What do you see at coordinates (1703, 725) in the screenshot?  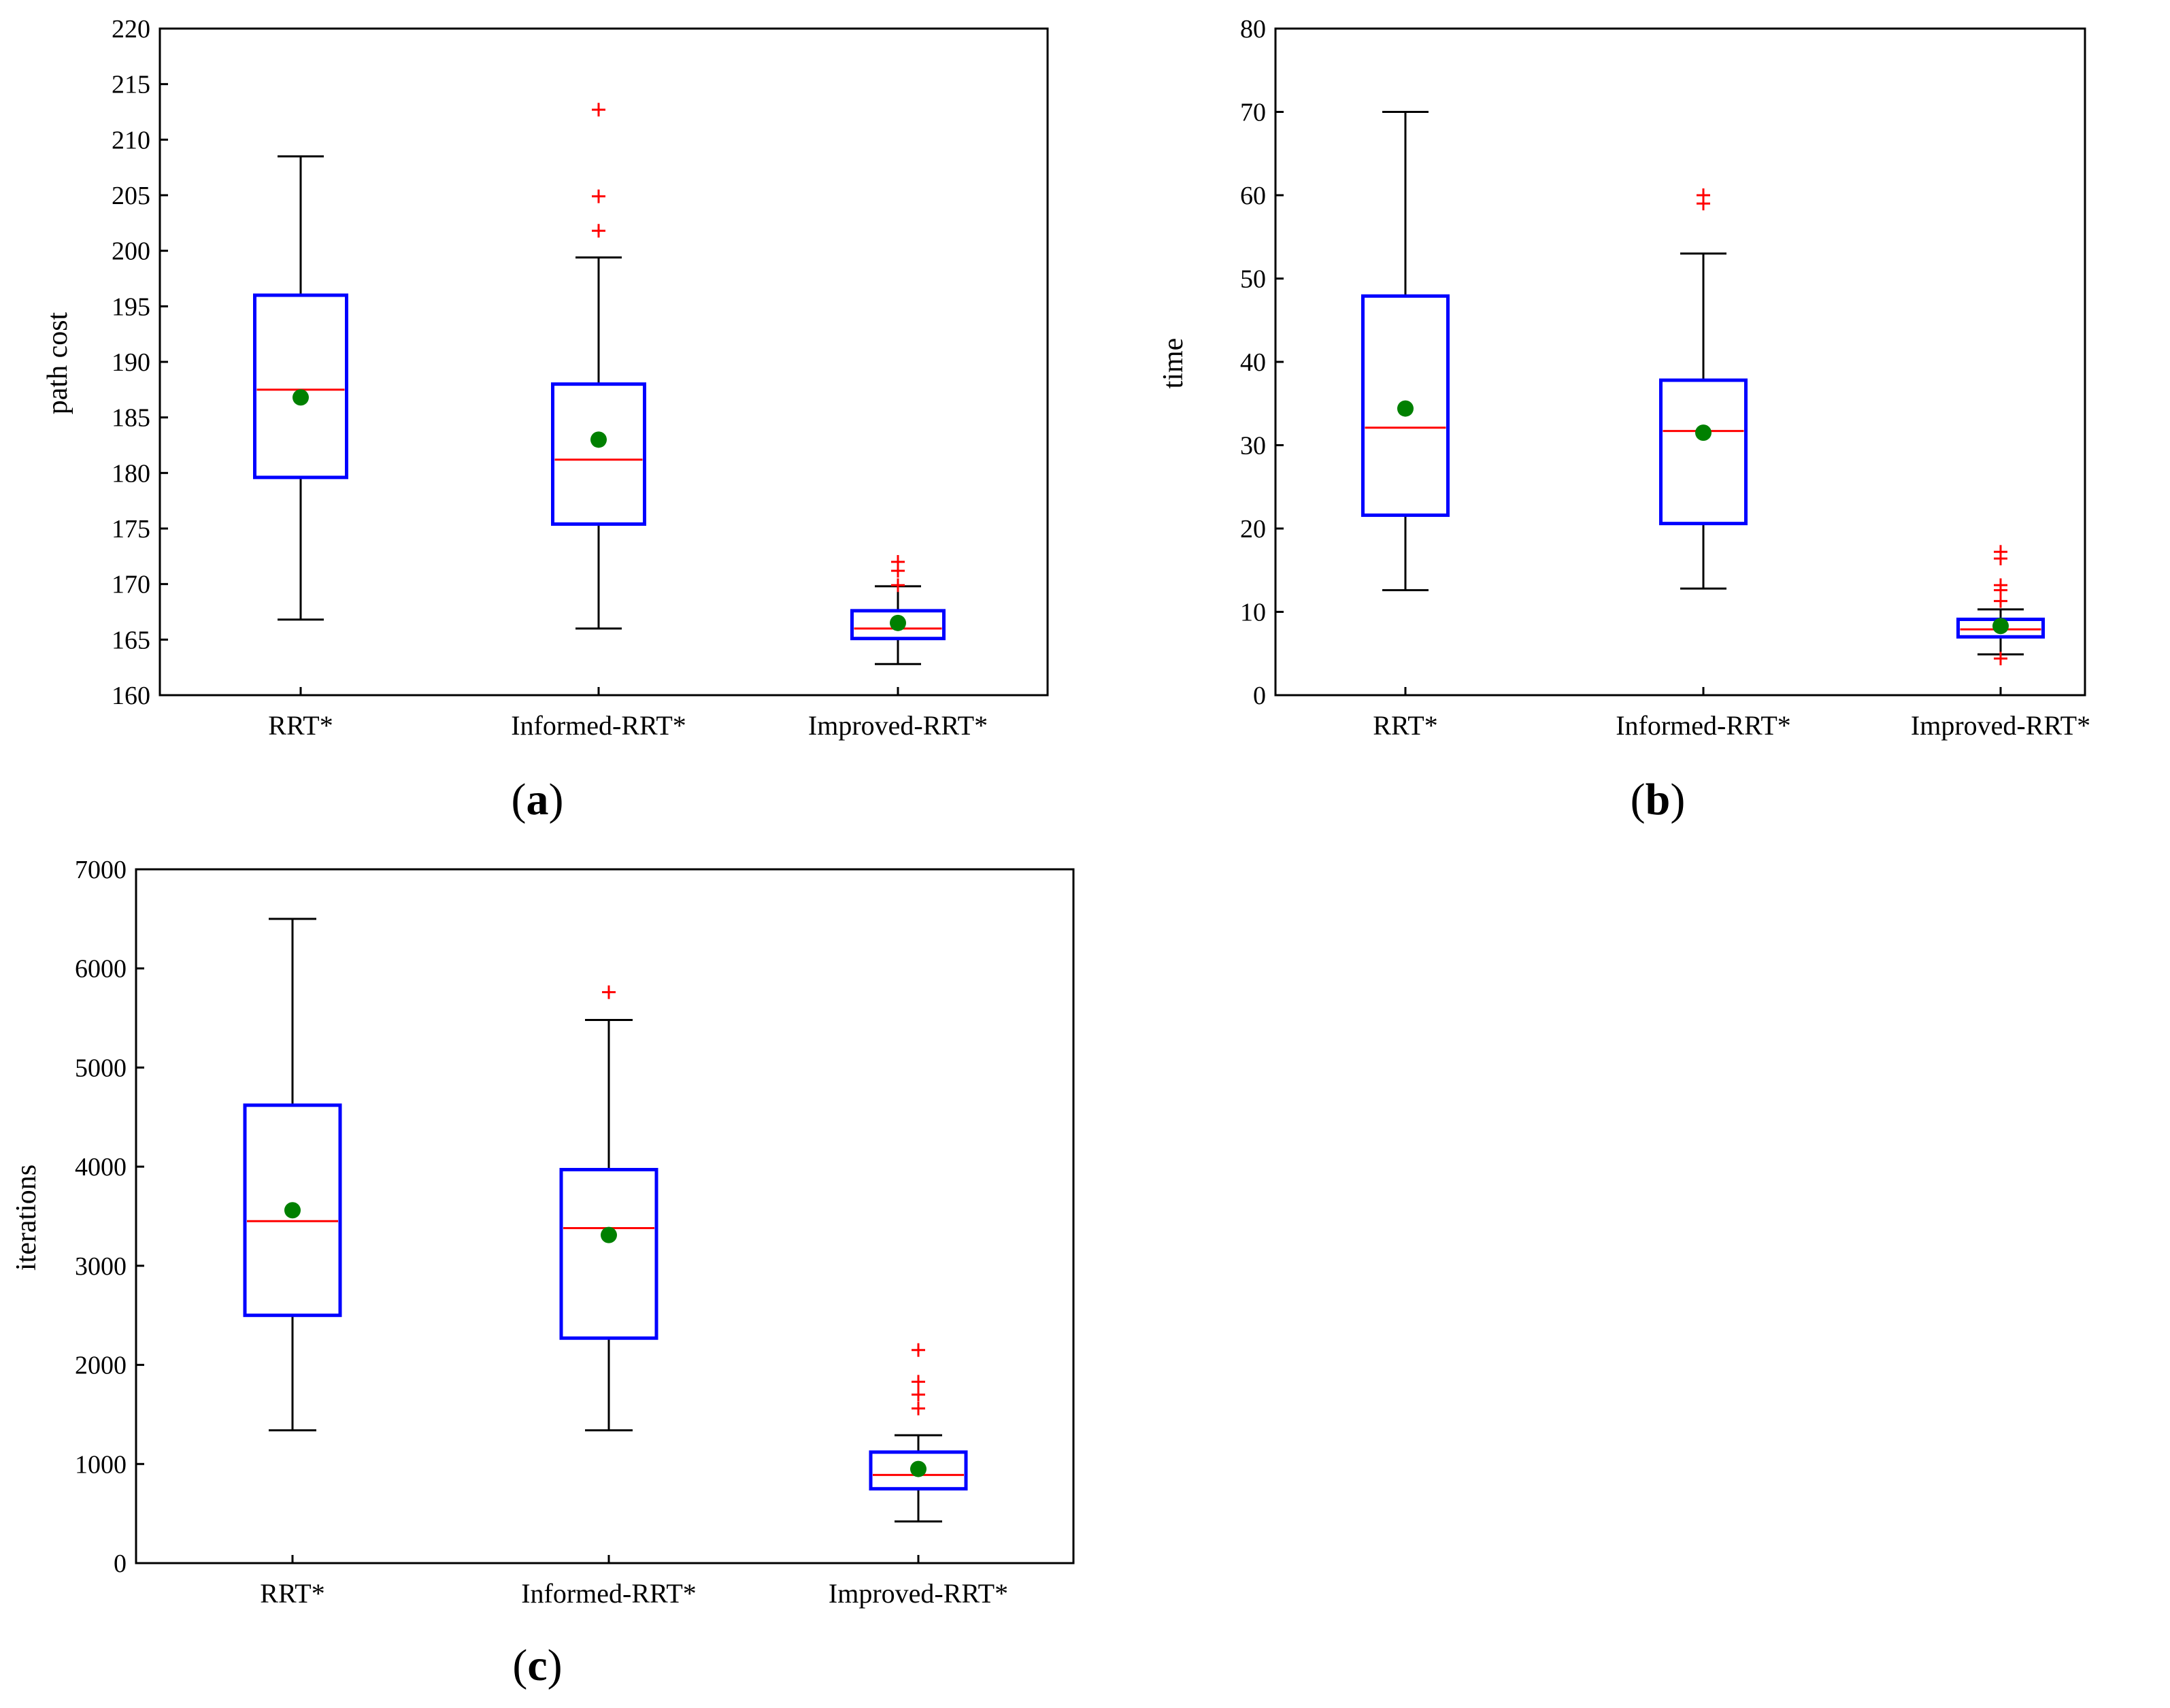 I see `x-tick-label-b: Informed-RRT*` at bounding box center [1703, 725].